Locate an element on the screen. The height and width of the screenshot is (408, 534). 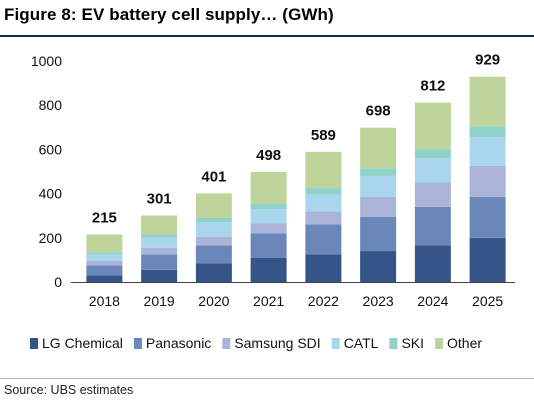
x-tick-label: 2021 is located at coordinates (268, 301).